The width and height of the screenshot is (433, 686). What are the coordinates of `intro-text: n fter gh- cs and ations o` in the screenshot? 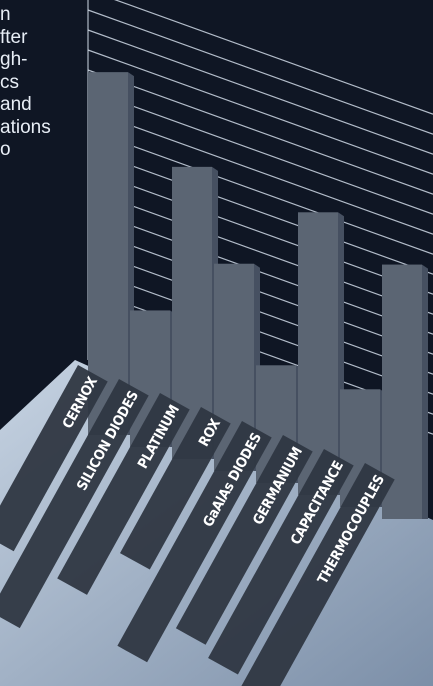 It's located at (46, 81).